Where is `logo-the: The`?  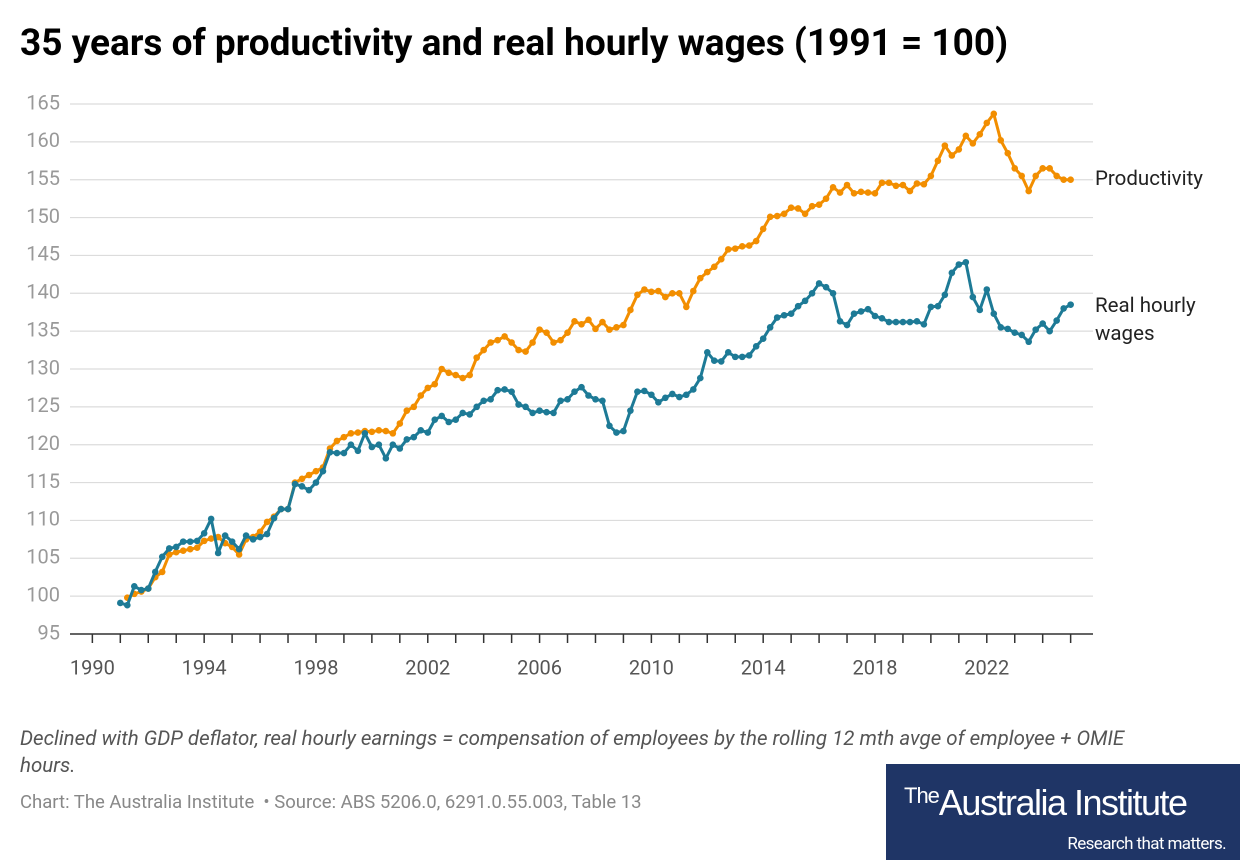
logo-the: The is located at coordinates (922, 795).